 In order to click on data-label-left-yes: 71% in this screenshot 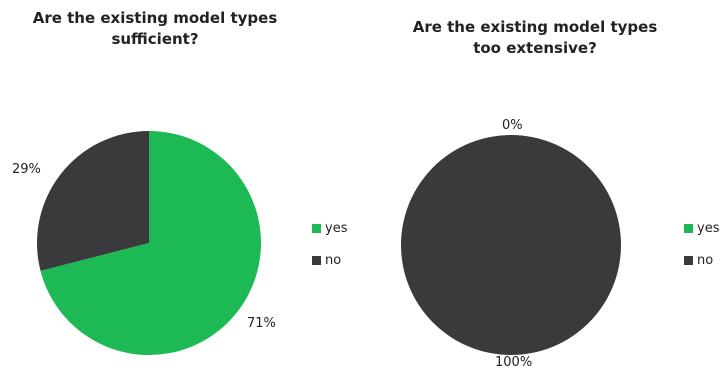, I will do `click(261, 323)`.